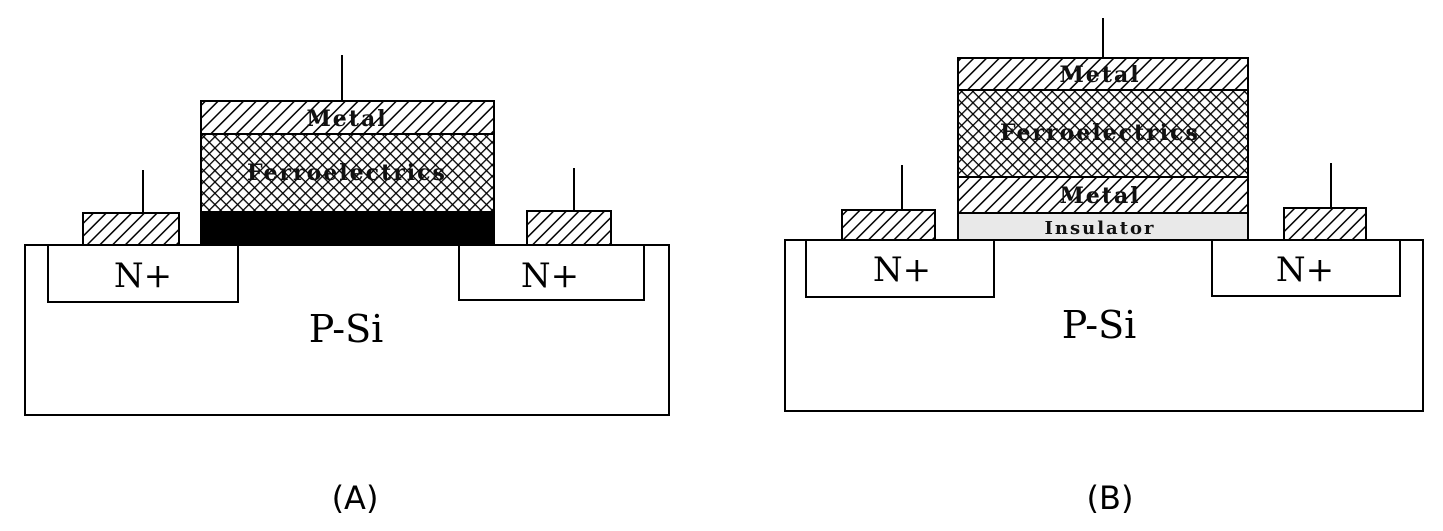  Describe the element at coordinates (1325, 224) in the screenshot. I see `drain-contact-b` at that location.